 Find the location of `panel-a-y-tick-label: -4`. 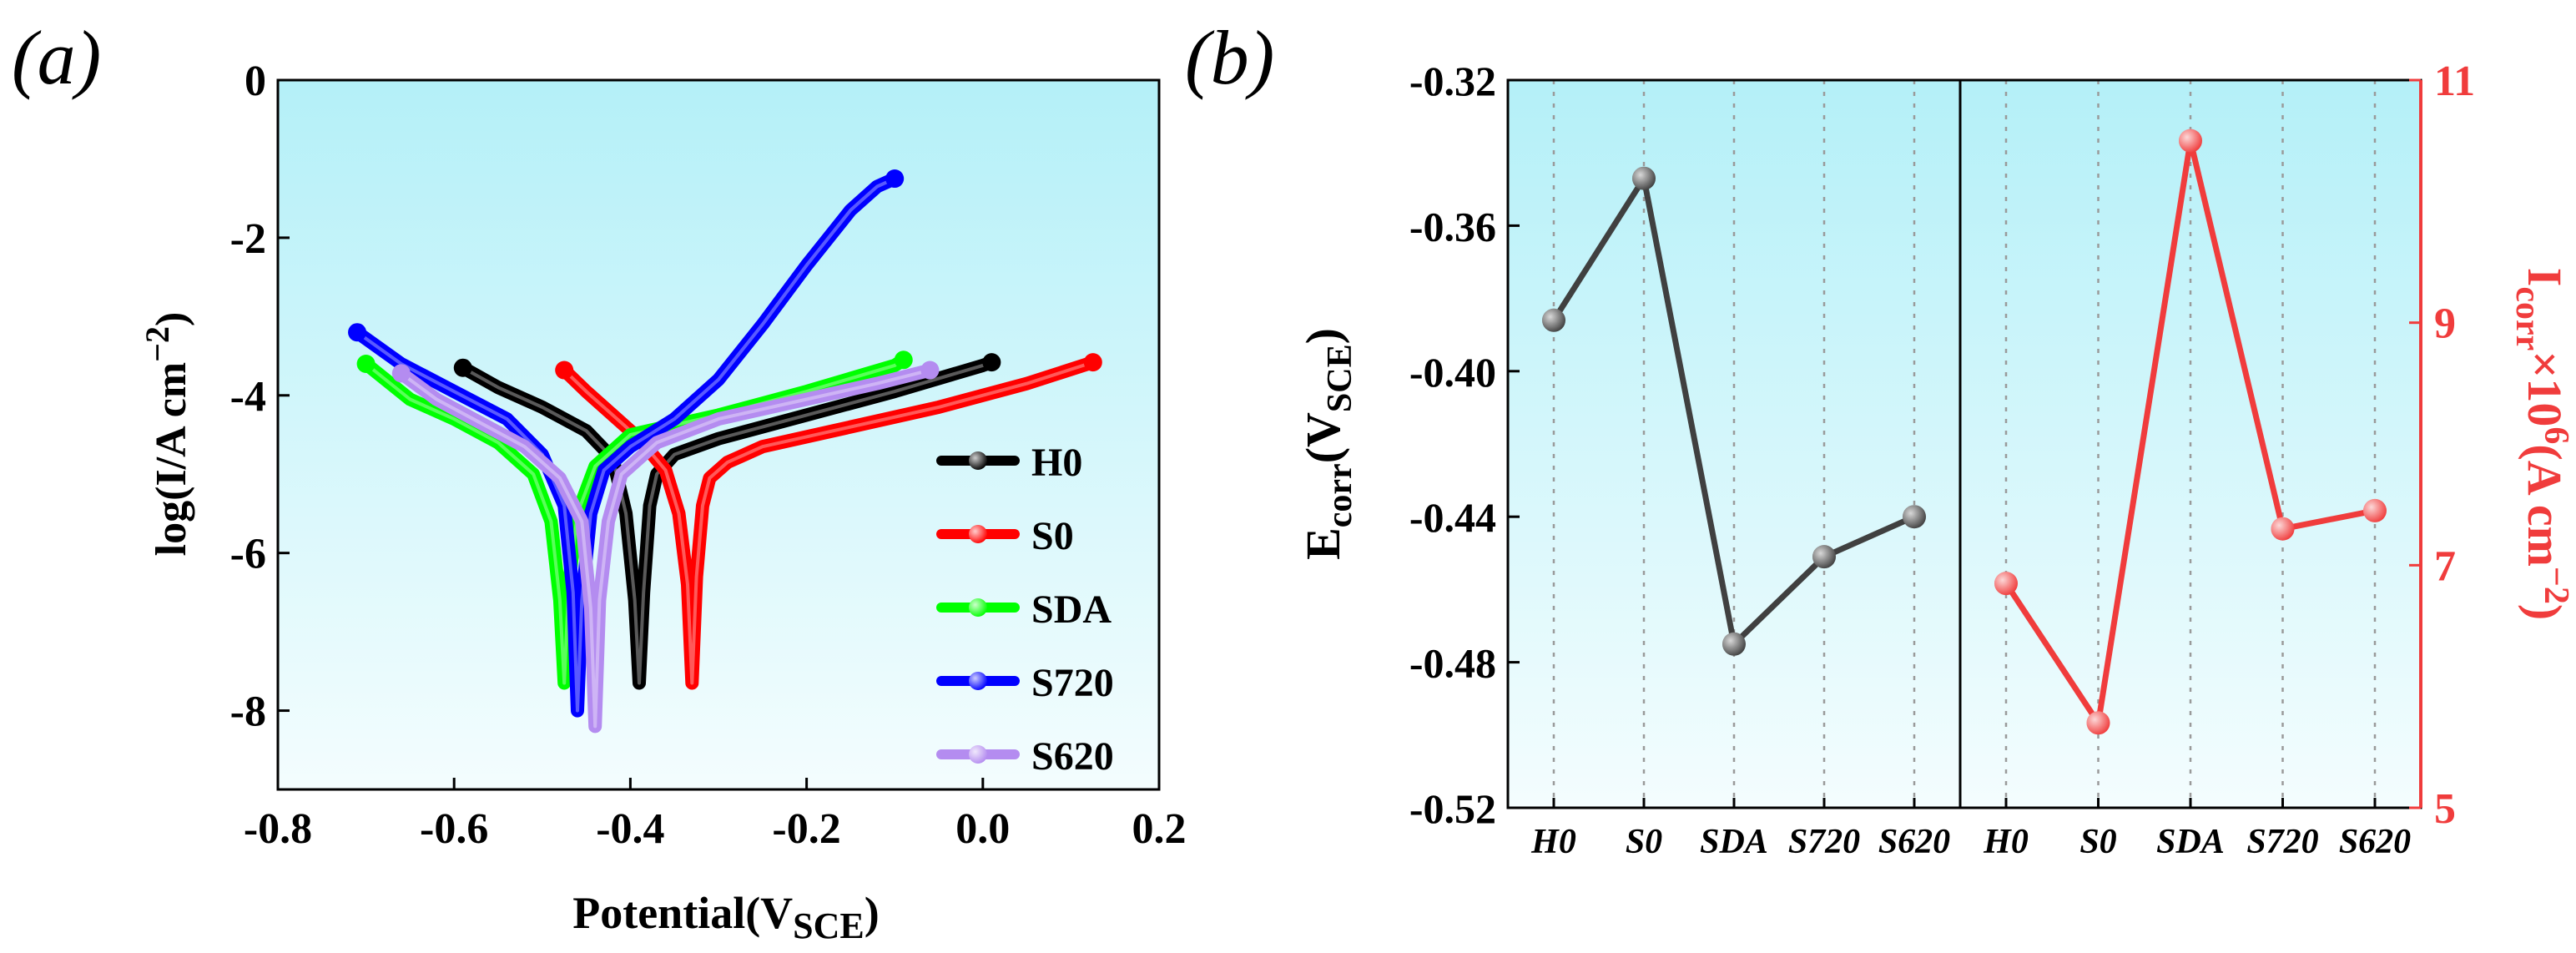

panel-a-y-tick-label: -4 is located at coordinates (248, 397).